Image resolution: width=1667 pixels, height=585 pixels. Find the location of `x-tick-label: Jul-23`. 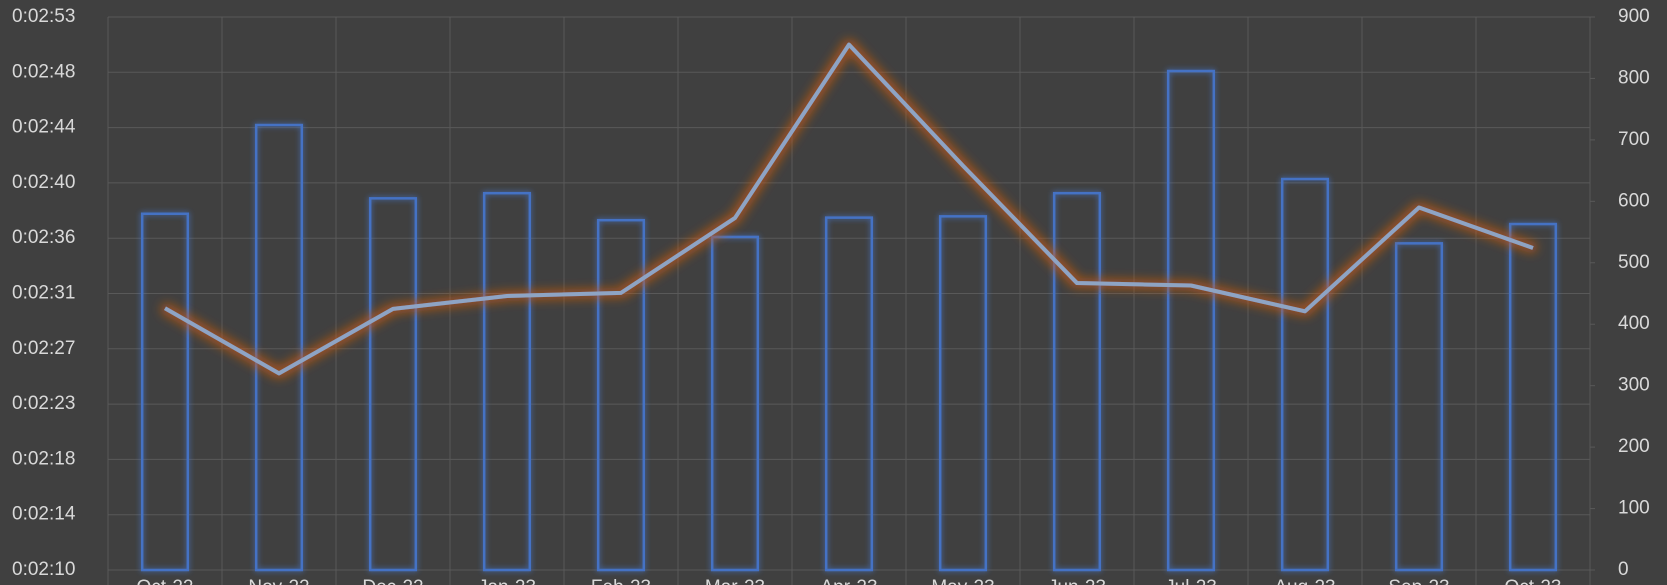

x-tick-label: Jul-23 is located at coordinates (1191, 581).